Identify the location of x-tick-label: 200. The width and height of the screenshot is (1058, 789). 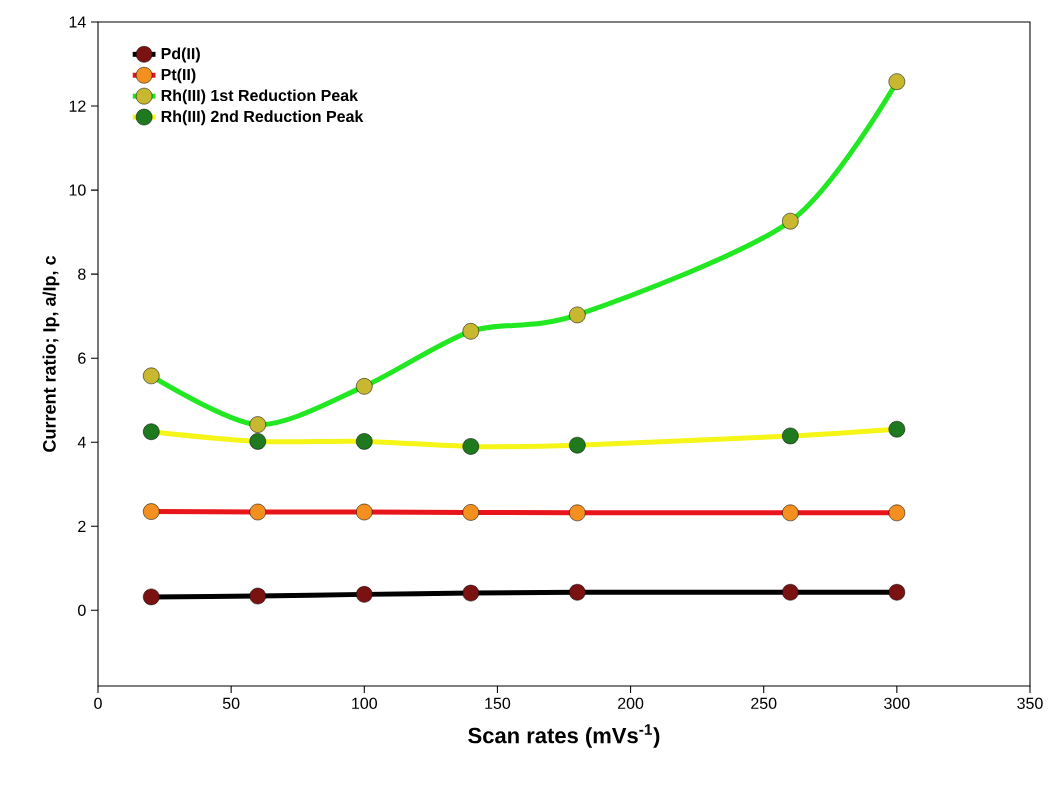
(631, 703).